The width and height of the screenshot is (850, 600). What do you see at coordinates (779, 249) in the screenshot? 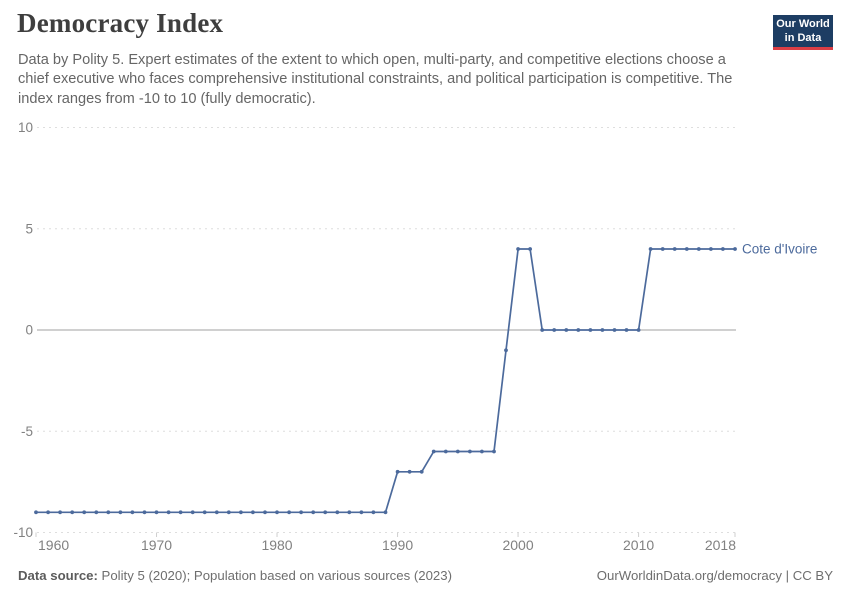
I see `series-entity-label: Cote d'Ivoire` at bounding box center [779, 249].